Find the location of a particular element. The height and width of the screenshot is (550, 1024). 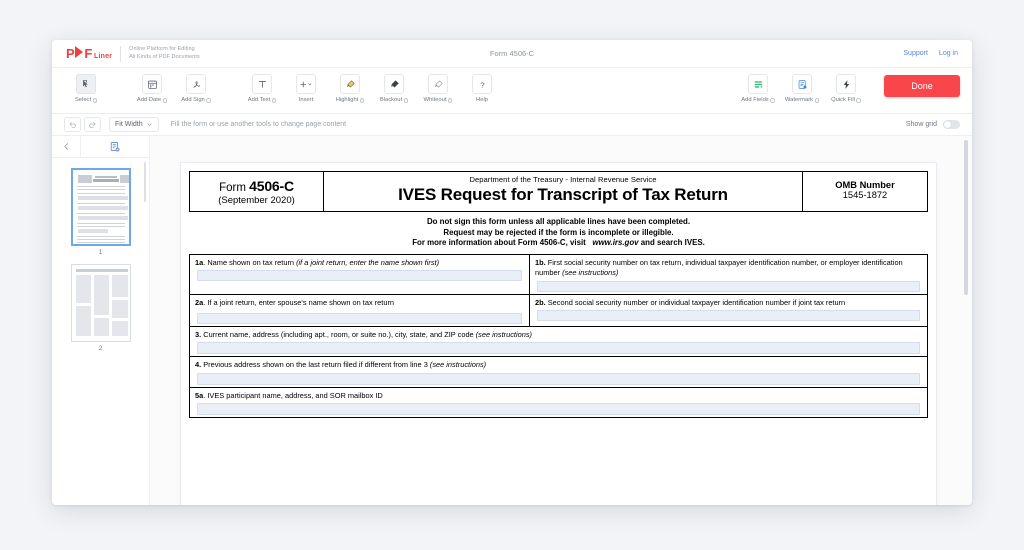

tool-group-right: Add Fields Watermark is located at coordinates (848, 88).